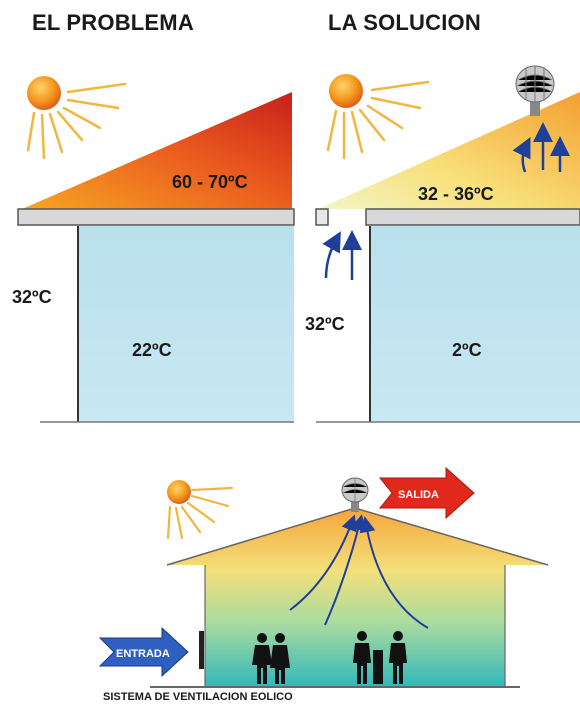 This screenshot has height=707, width=580. I want to click on outlet-arrow: SALIDA, so click(426, 493).